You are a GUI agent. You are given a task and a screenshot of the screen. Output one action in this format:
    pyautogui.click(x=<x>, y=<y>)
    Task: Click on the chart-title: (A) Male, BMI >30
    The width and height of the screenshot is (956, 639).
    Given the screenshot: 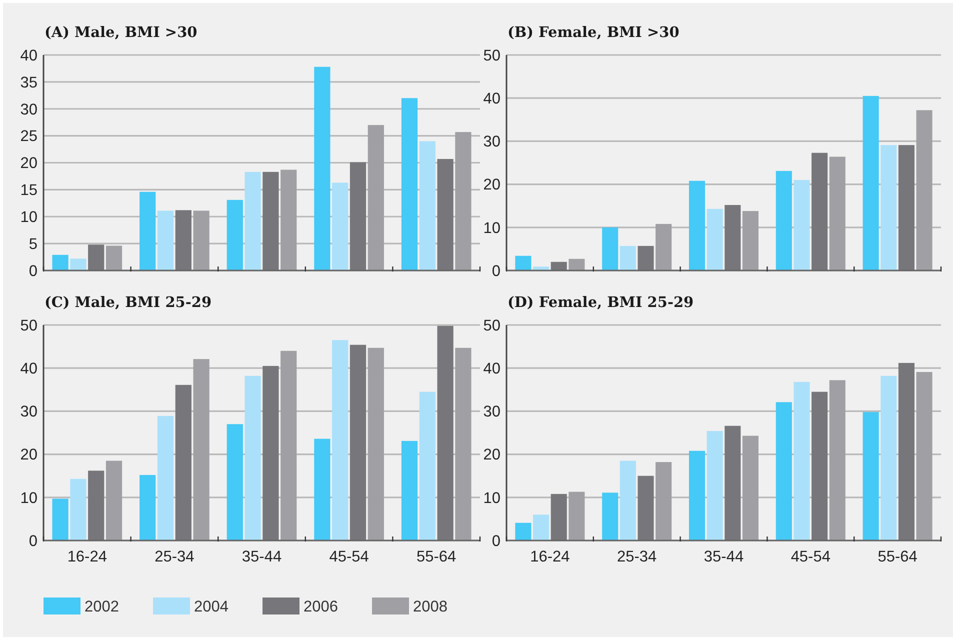 What is the action you would take?
    pyautogui.click(x=121, y=32)
    